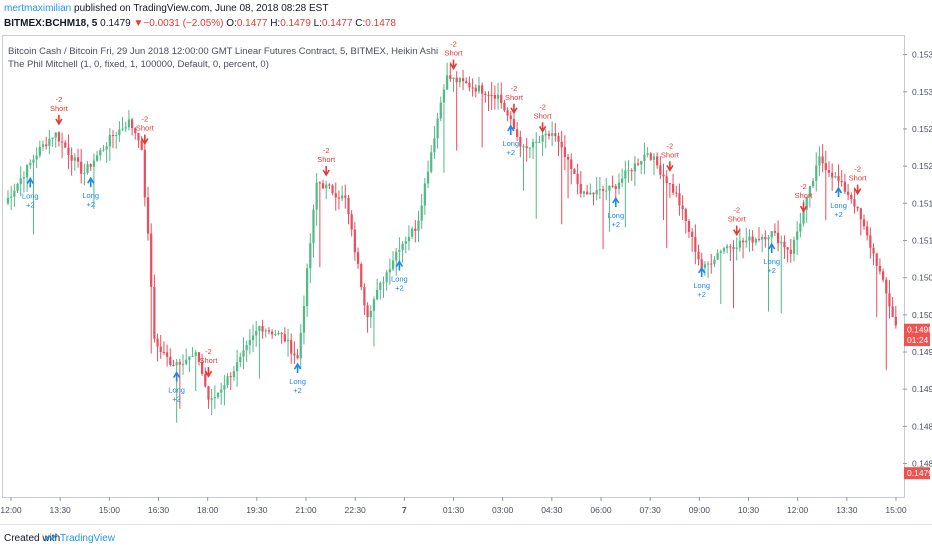 The image size is (932, 551). Describe the element at coordinates (922, 203) in the screenshot. I see `y-tick-label: 0.1515` at that location.